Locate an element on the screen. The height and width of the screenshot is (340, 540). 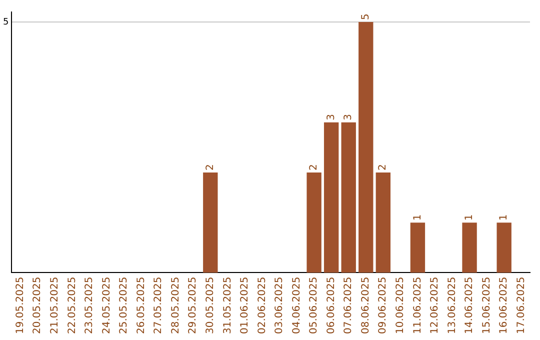
x-tick-label: 27.05.2025 is located at coordinates (158, 305).